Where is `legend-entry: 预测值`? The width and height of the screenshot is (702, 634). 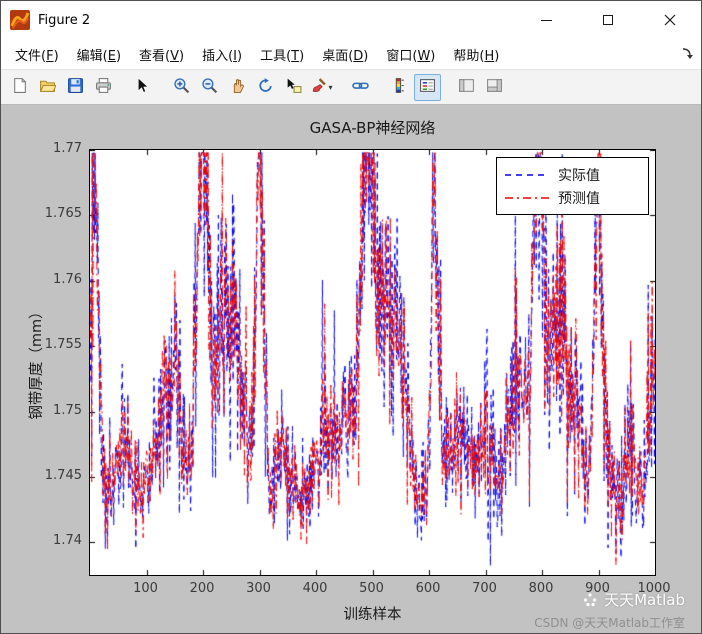 legend-entry: 预测值 is located at coordinates (572, 197).